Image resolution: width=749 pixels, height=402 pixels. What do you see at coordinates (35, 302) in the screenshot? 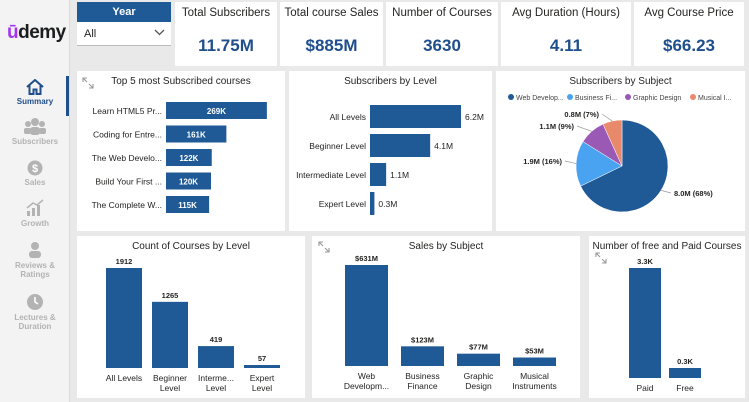
I see `clock-icon` at bounding box center [35, 302].